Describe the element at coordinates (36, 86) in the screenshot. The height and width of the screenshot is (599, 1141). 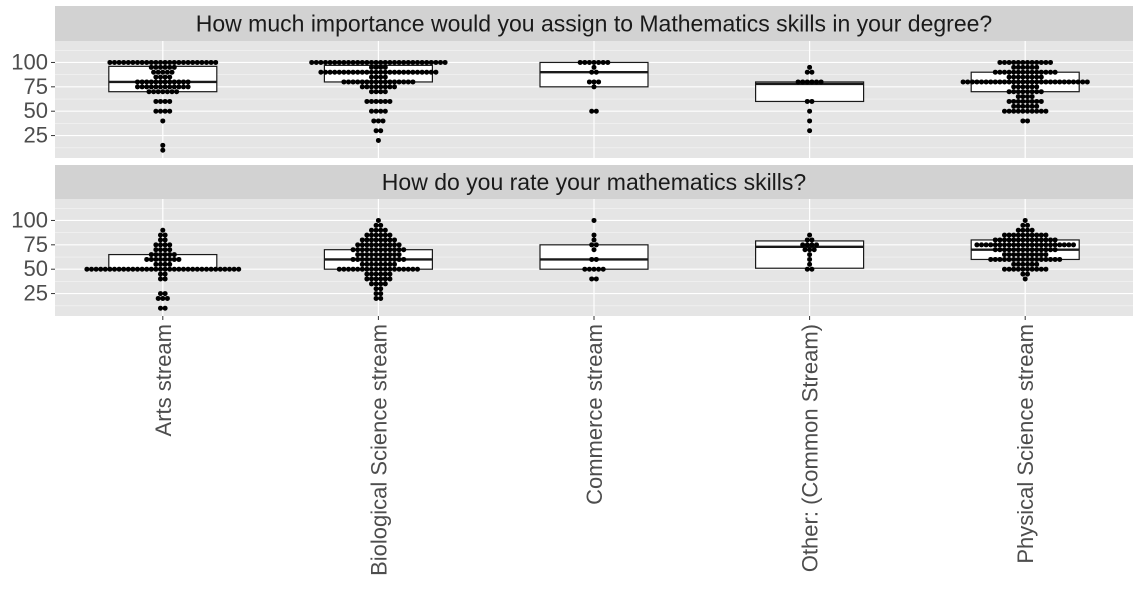
I see `y-tick-label: 75` at that location.